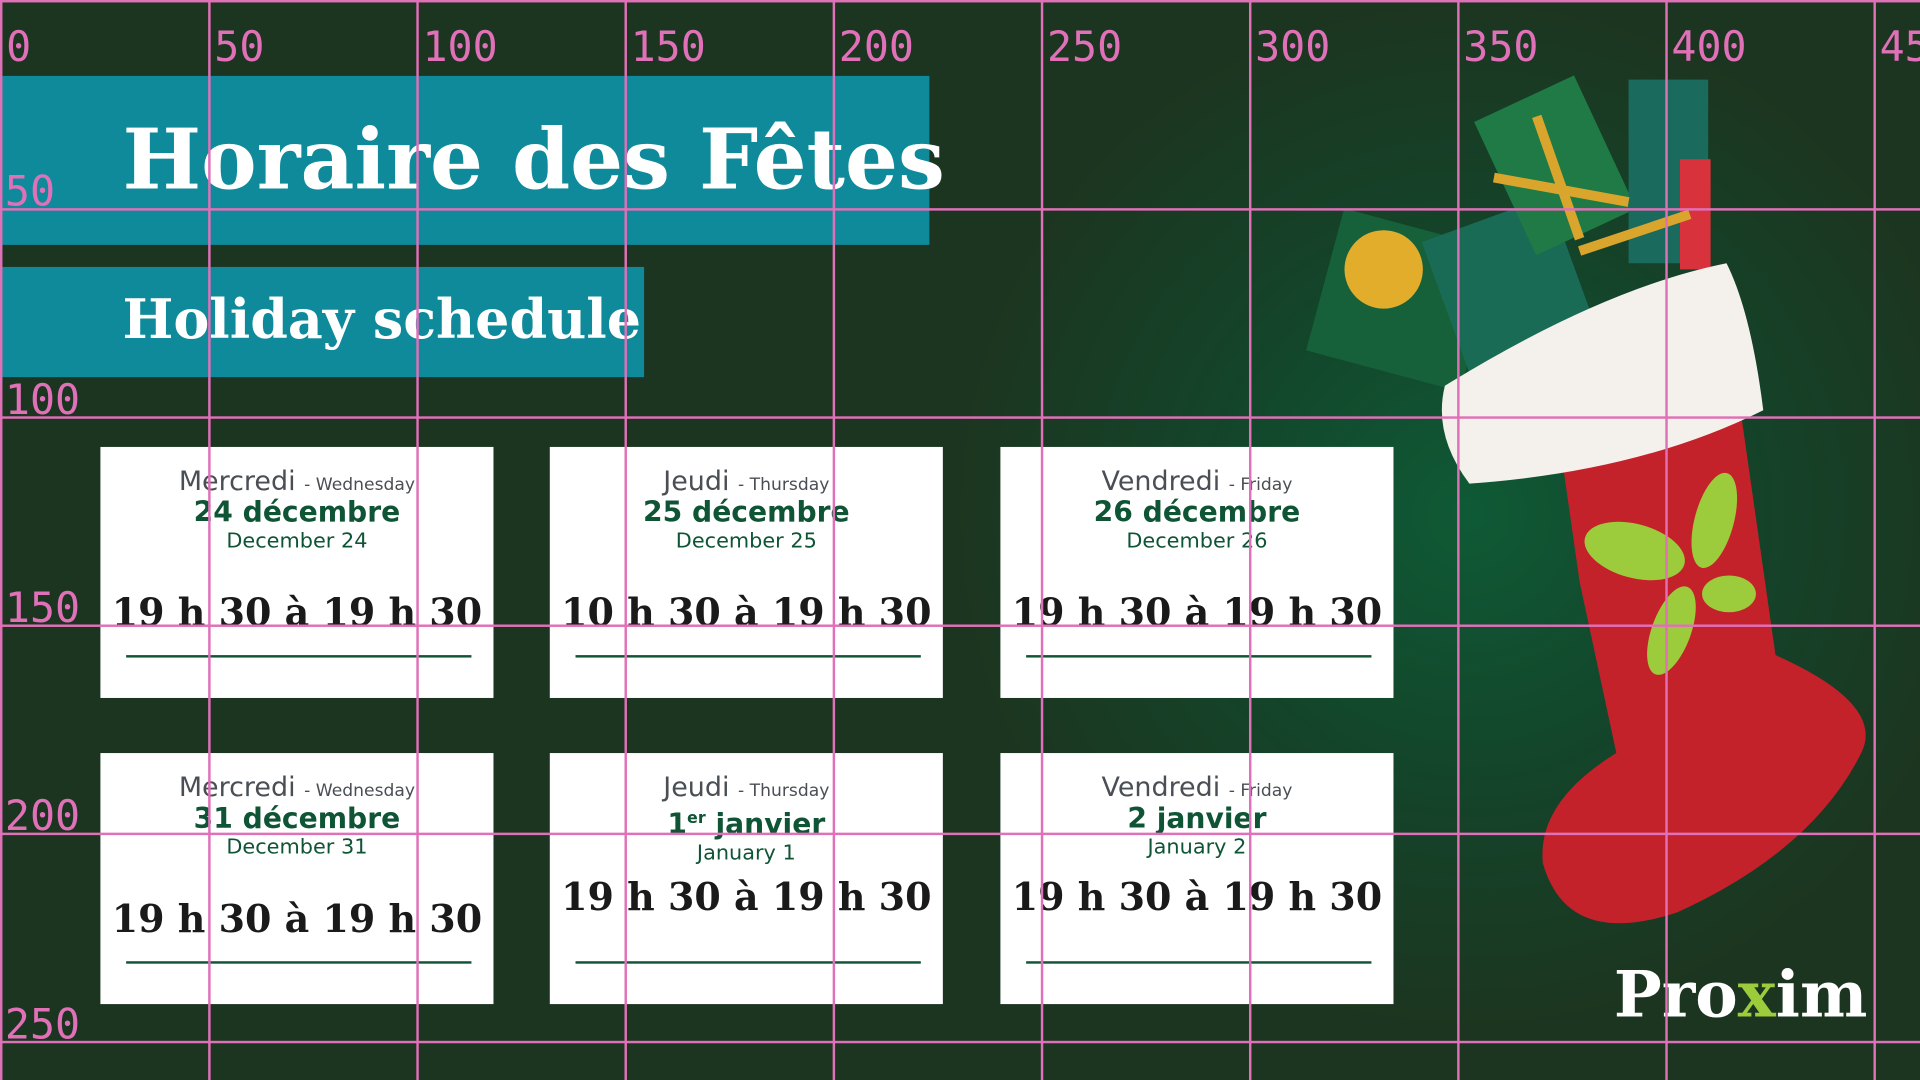 Image resolution: width=1920 pixels, height=1080 pixels. I want to click on date-english: January 2, so click(1197, 847).